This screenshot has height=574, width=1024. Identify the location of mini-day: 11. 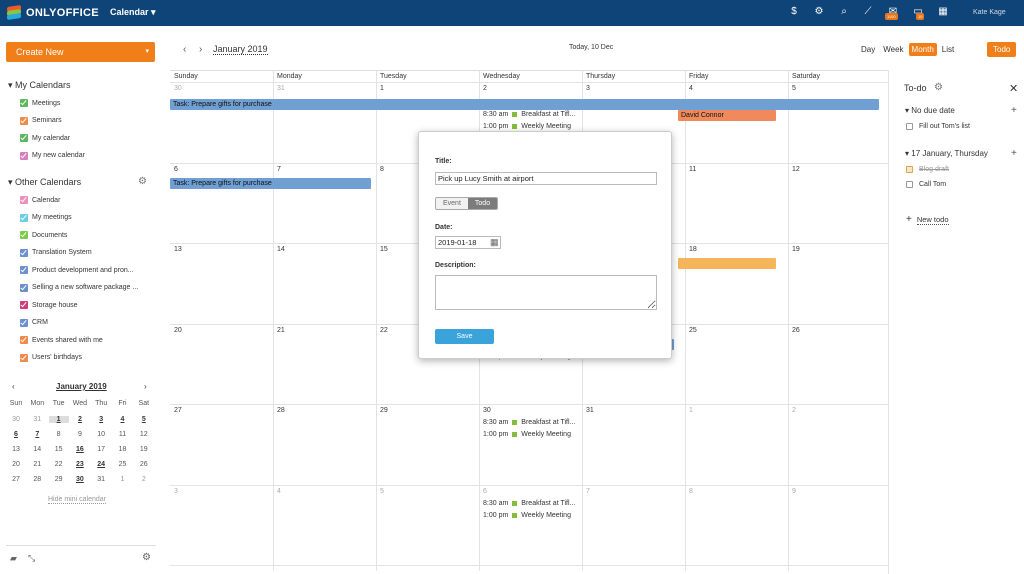
(122, 434).